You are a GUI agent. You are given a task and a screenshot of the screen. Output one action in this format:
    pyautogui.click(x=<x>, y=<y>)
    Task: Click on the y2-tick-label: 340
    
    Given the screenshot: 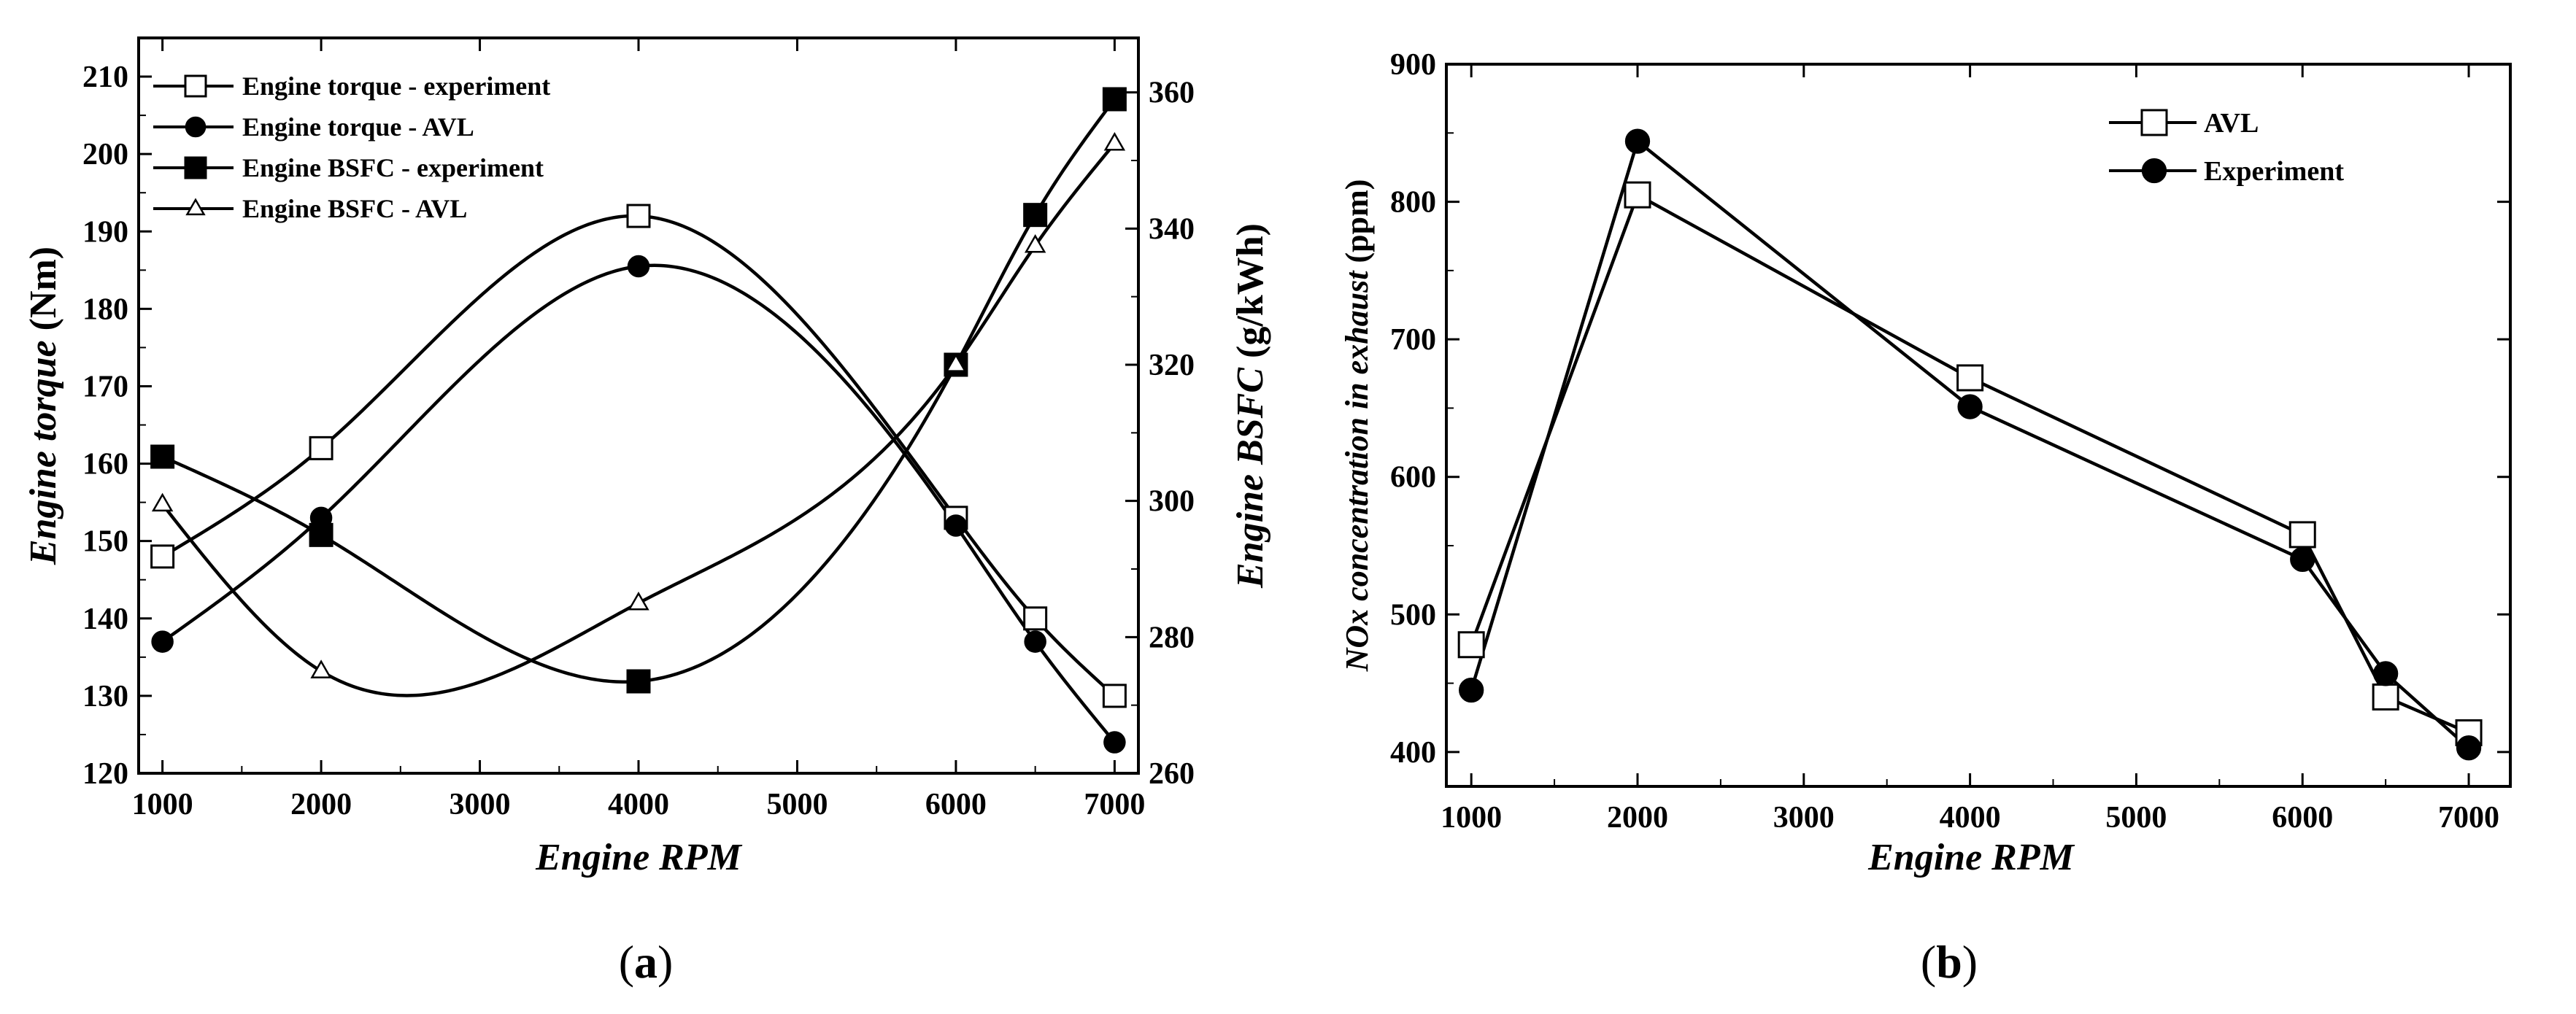 What is the action you would take?
    pyautogui.click(x=1172, y=229)
    